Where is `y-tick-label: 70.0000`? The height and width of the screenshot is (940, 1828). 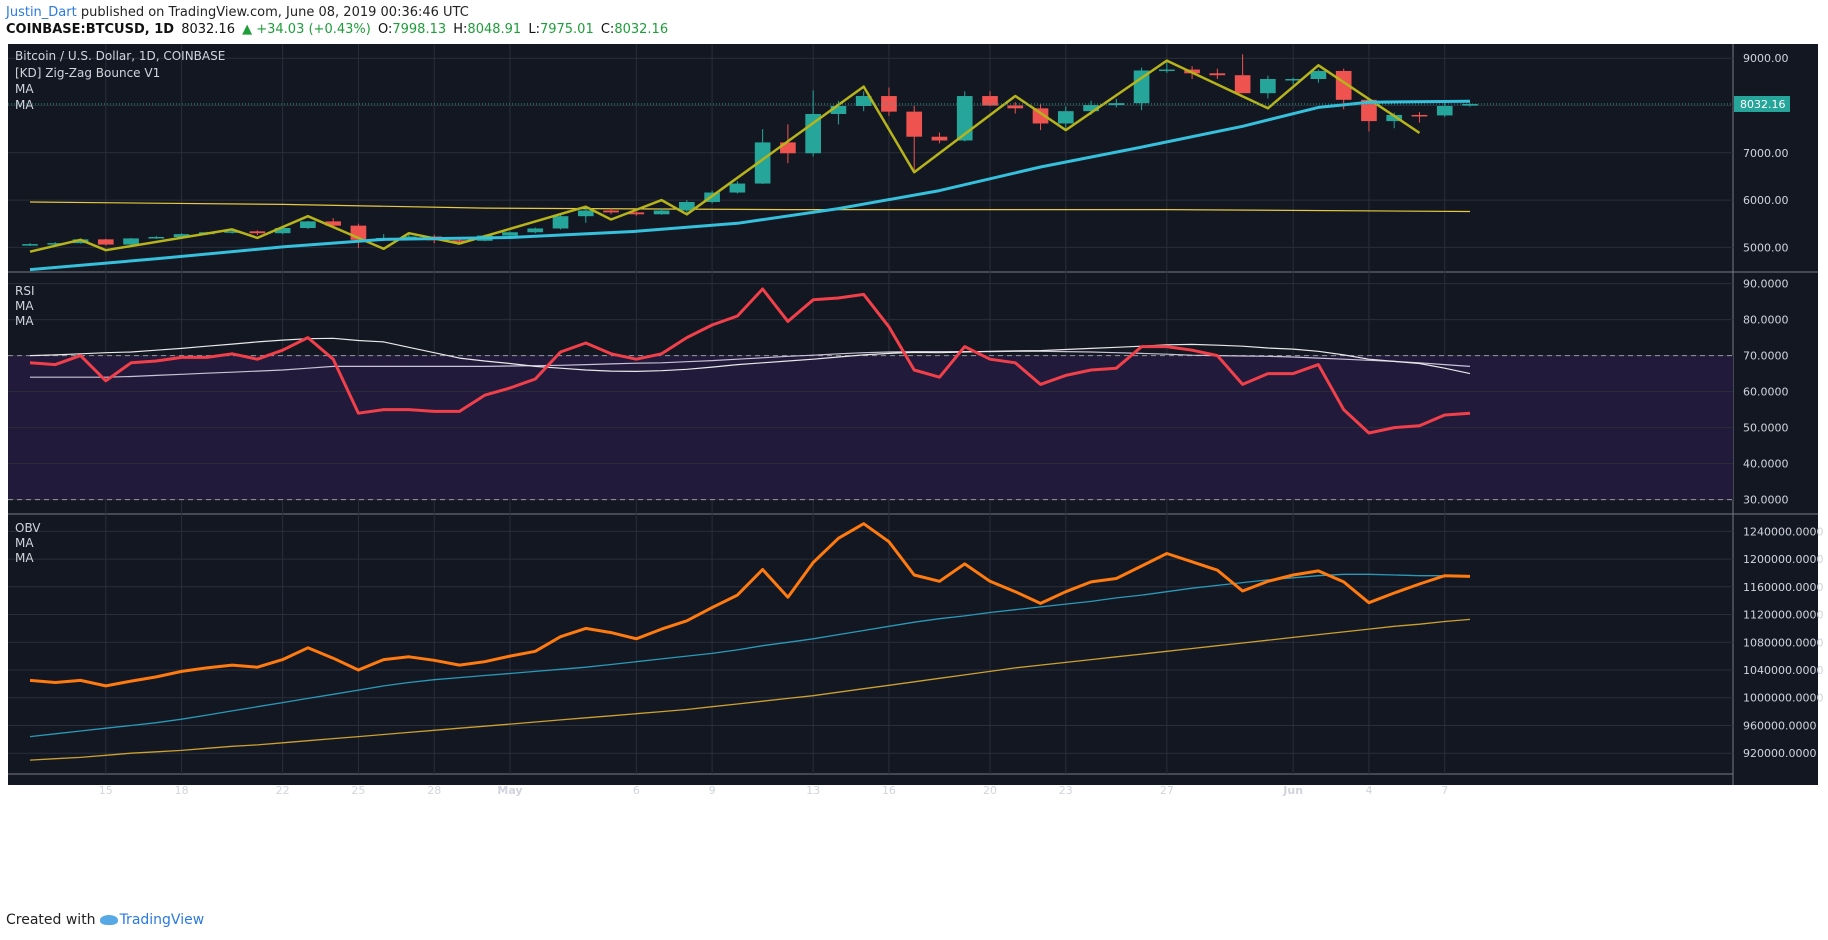
y-tick-label: 70.0000 is located at coordinates (1766, 356).